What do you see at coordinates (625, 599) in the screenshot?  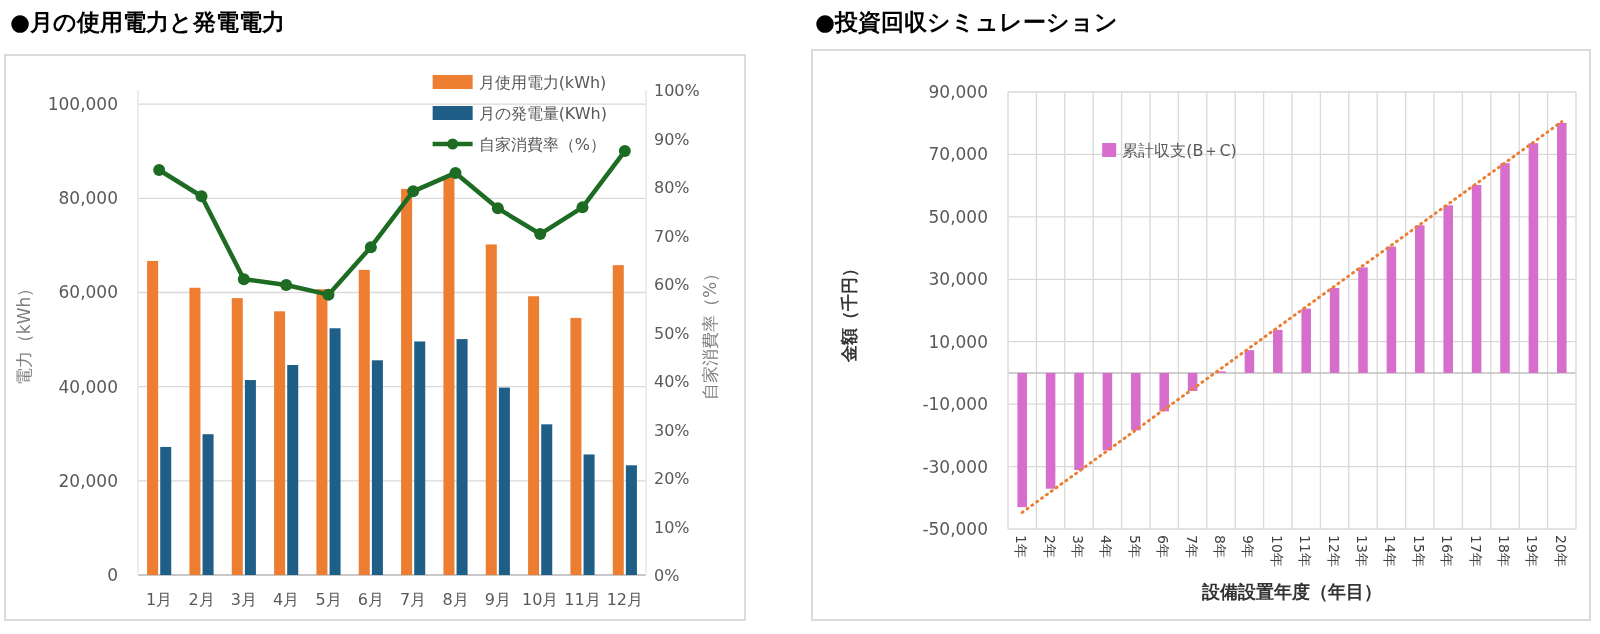 I see `x-tick-label: 12月` at bounding box center [625, 599].